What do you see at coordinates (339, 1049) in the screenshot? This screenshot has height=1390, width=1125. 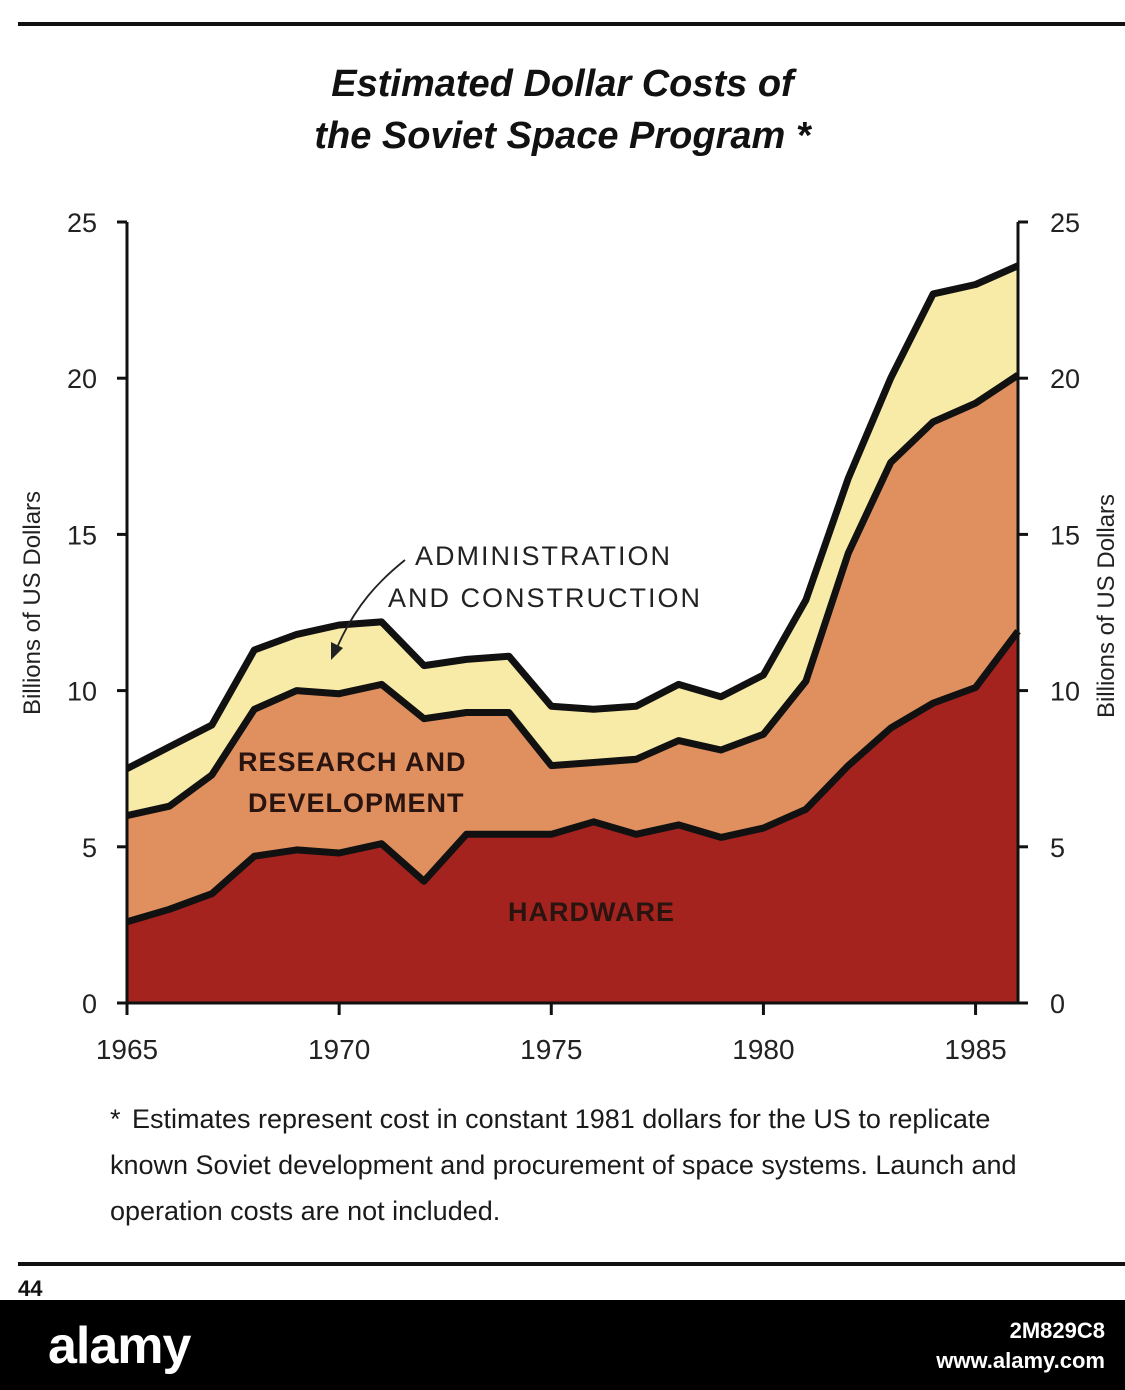 I see `x-tick-label: 1970` at bounding box center [339, 1049].